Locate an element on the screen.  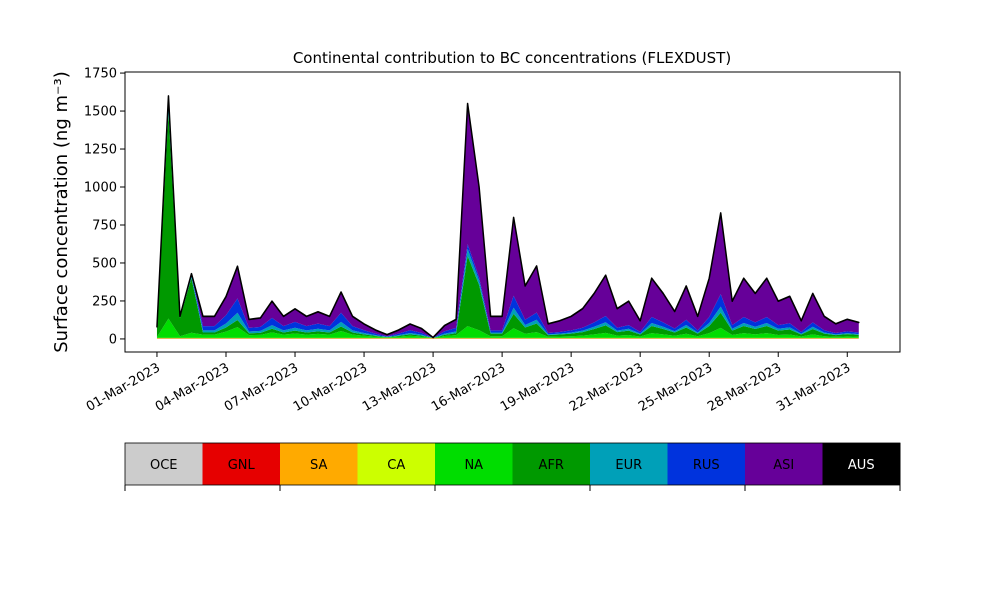
legend: OCE GNL SA CA NA AFR EUR RUS ASI AUS is located at coordinates (512, 464).